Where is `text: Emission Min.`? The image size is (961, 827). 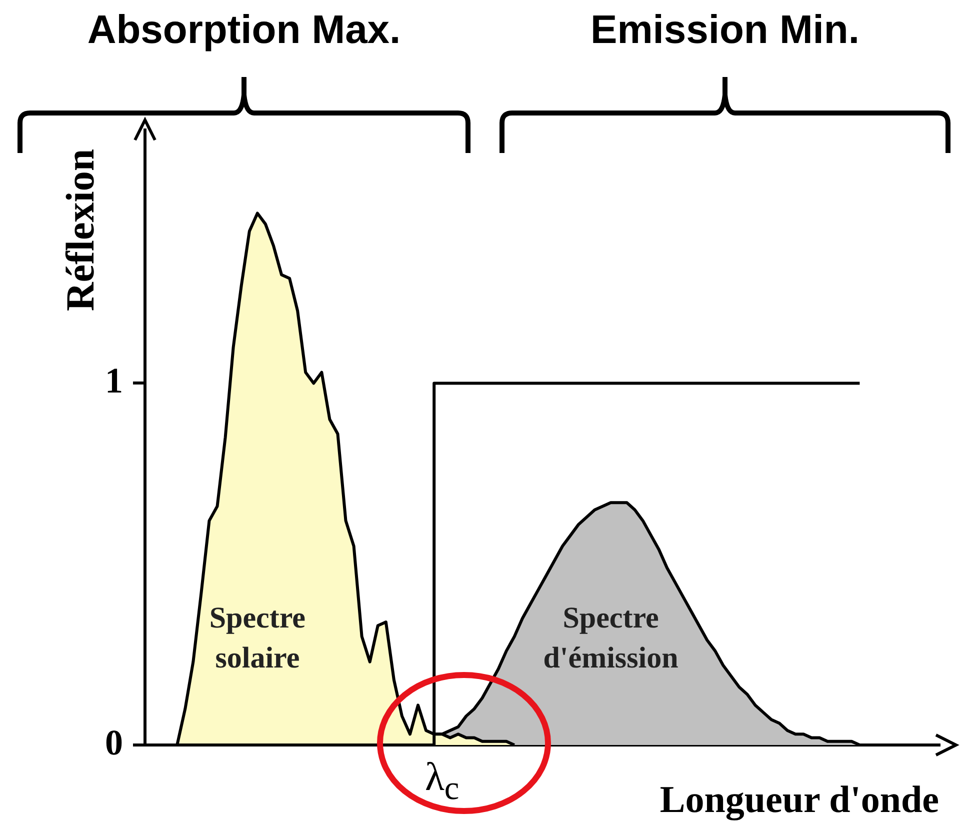
text: Emission Min. is located at coordinates (725, 30).